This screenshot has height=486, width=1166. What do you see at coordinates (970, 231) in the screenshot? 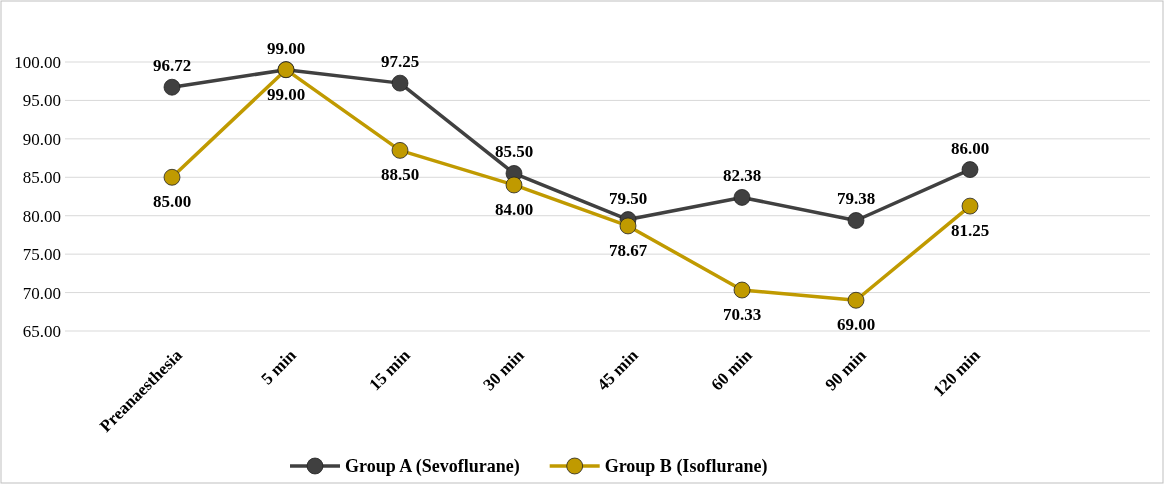
I see `data-label: 81.25` at bounding box center [970, 231].